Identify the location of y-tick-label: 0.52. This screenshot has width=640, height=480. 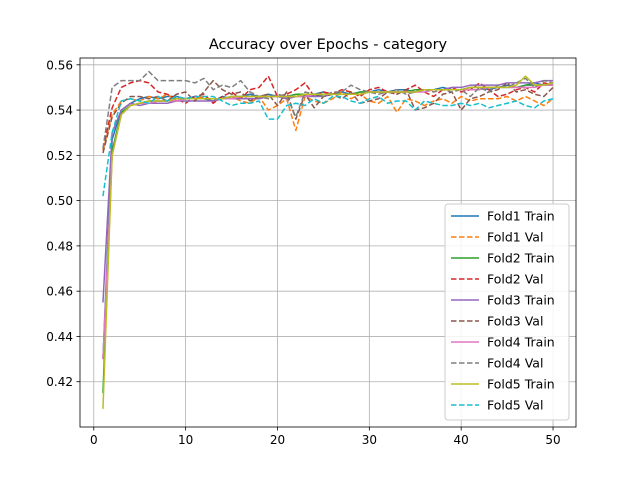
(59, 156).